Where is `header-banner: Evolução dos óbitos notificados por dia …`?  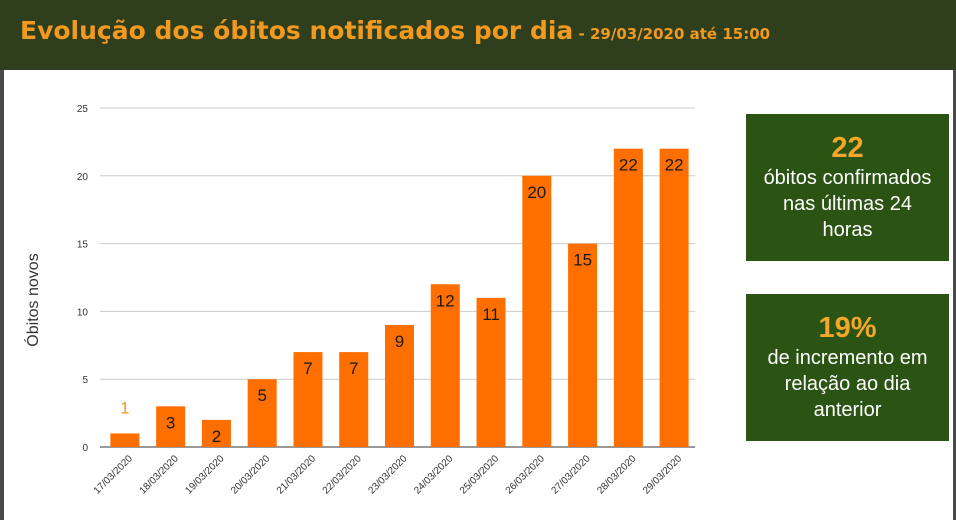 header-banner: Evolução dos óbitos notificados por dia … is located at coordinates (478, 35).